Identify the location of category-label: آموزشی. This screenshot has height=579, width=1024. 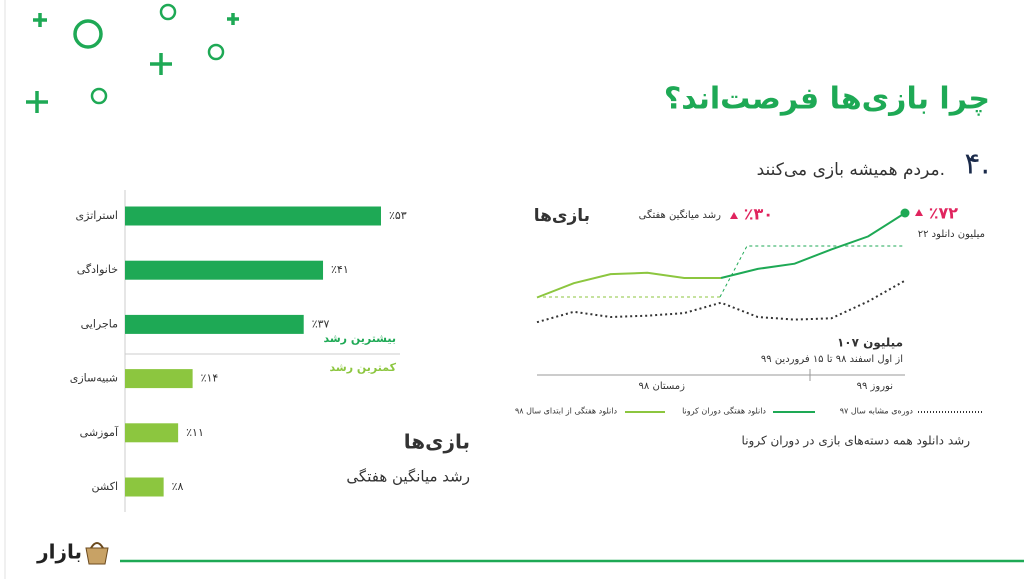
(99, 432).